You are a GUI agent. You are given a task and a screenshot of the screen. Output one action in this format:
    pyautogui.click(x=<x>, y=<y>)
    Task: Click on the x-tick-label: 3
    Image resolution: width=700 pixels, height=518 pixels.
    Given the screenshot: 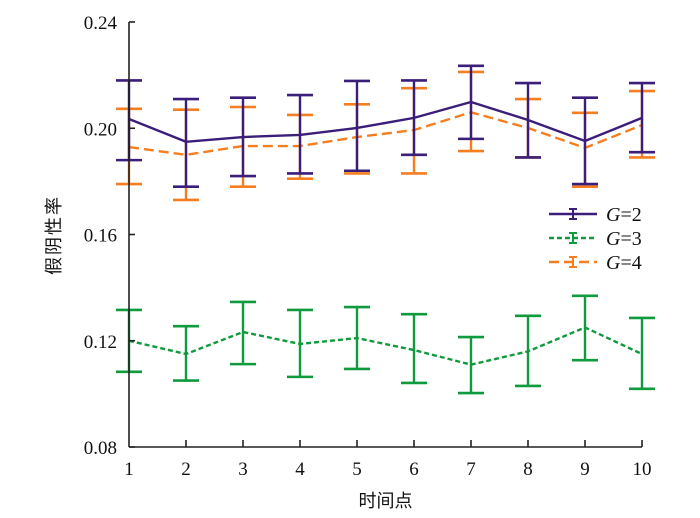 What is the action you would take?
    pyautogui.click(x=243, y=469)
    